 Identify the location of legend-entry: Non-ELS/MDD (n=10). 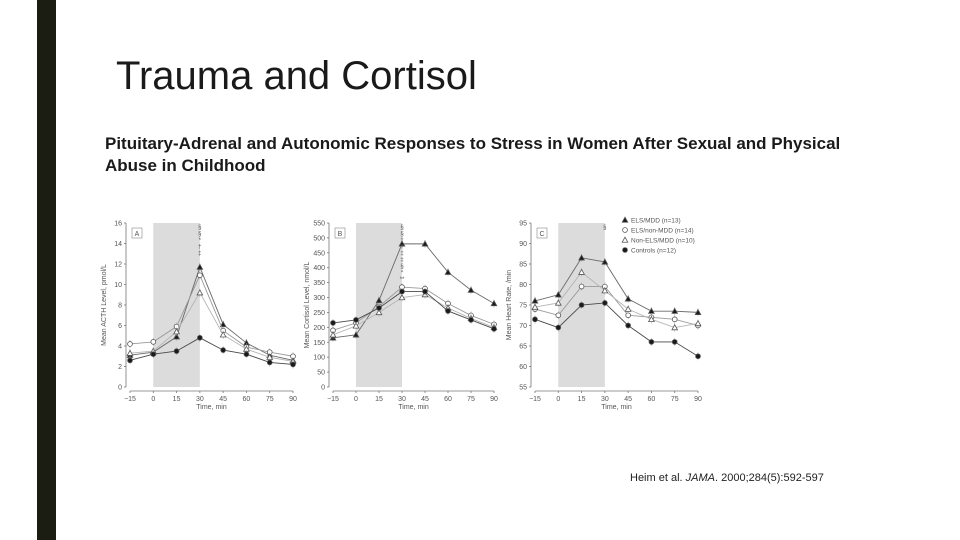
(663, 241).